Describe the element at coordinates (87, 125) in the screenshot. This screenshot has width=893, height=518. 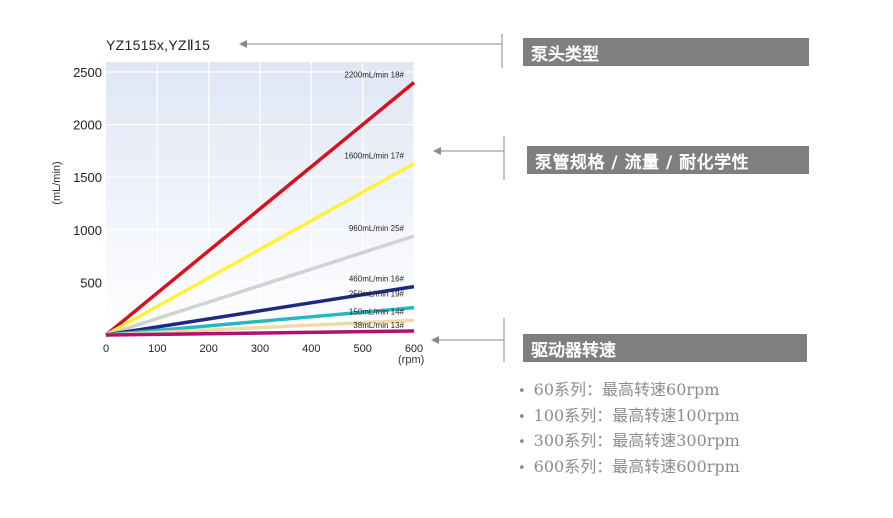
I see `y-tick-label: 2000` at that location.